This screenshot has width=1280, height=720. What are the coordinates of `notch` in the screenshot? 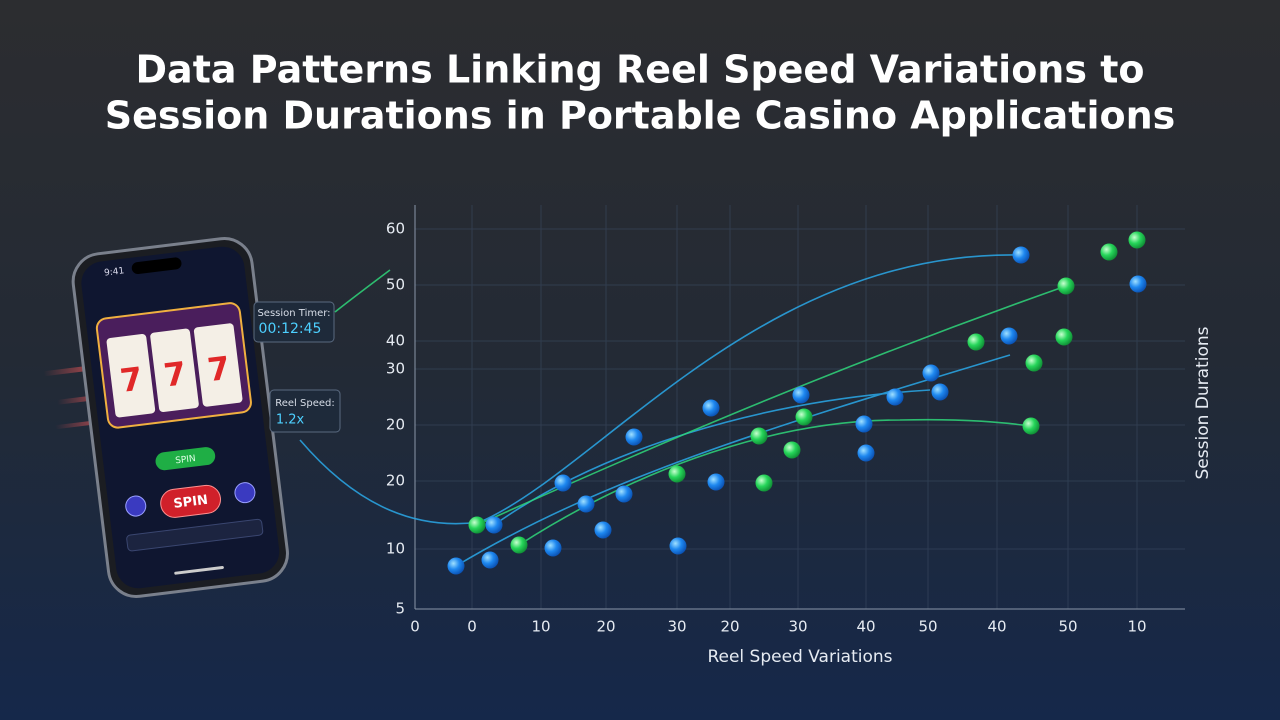 It's located at (156, 266).